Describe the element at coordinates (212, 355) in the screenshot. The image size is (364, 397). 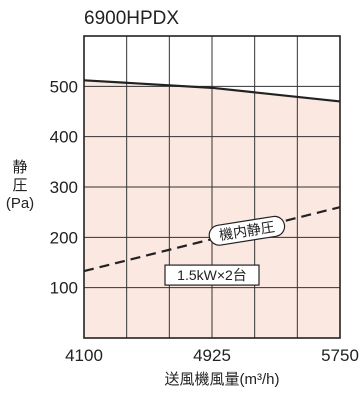
I see `x-tick-label: 4925` at that location.